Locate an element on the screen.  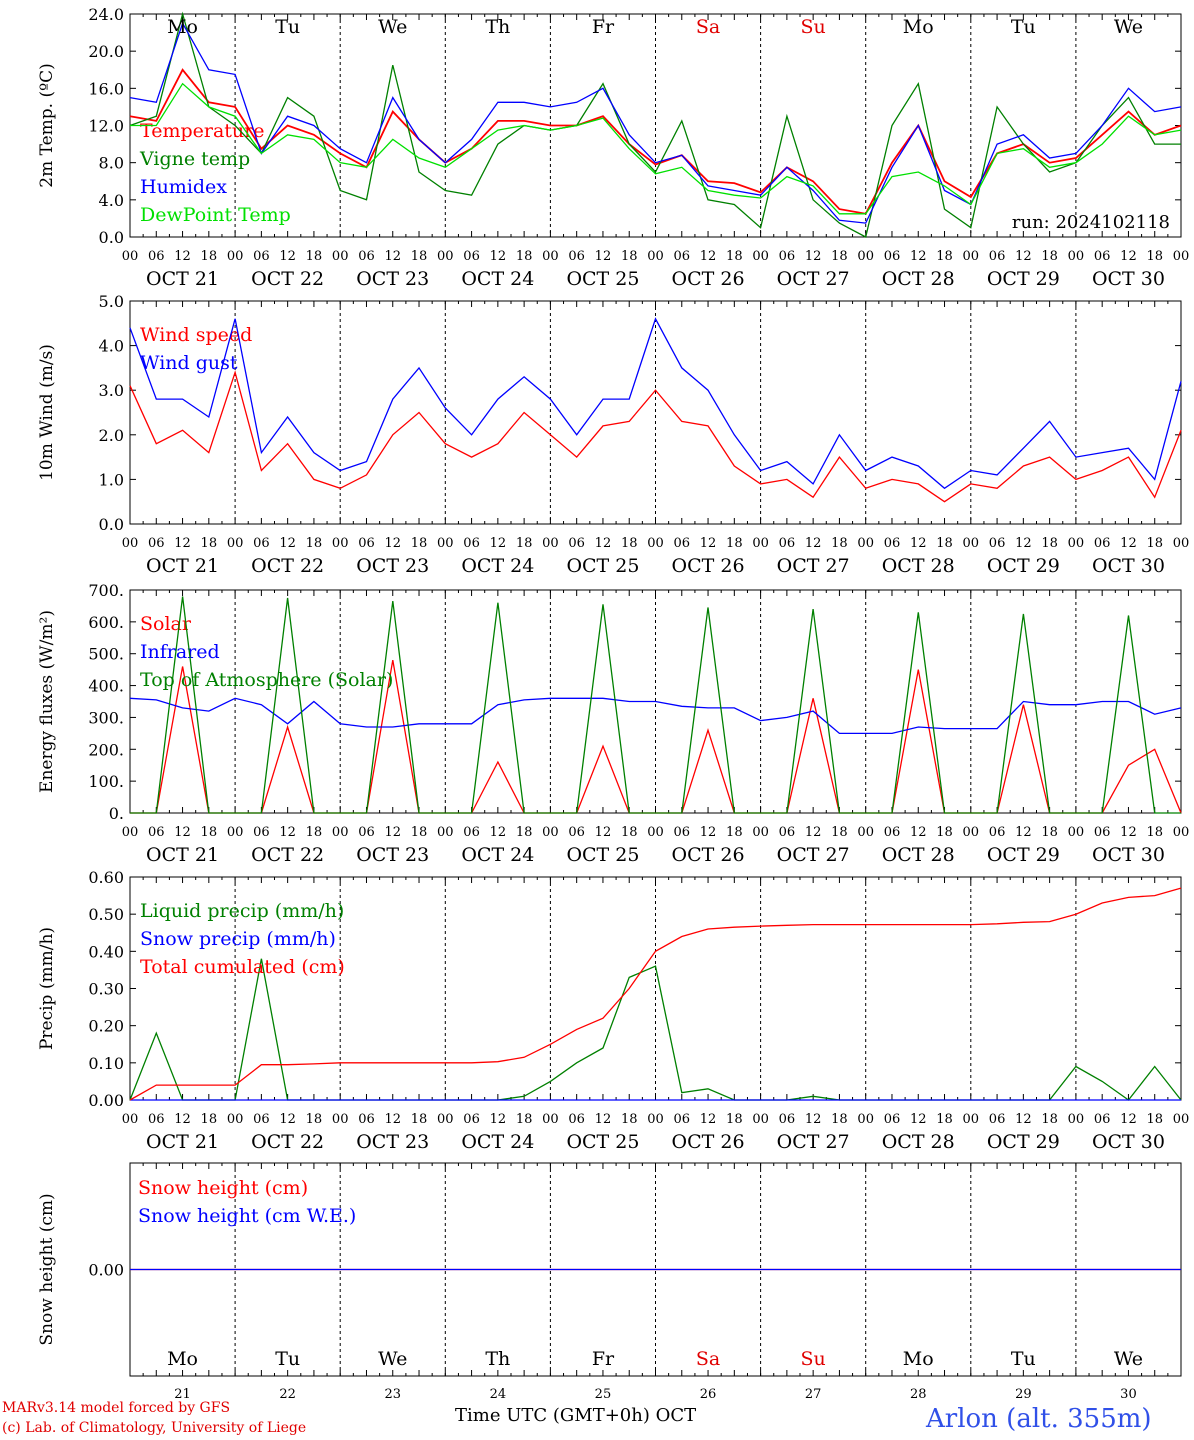
legend-entry: Humidex is located at coordinates (183, 187).